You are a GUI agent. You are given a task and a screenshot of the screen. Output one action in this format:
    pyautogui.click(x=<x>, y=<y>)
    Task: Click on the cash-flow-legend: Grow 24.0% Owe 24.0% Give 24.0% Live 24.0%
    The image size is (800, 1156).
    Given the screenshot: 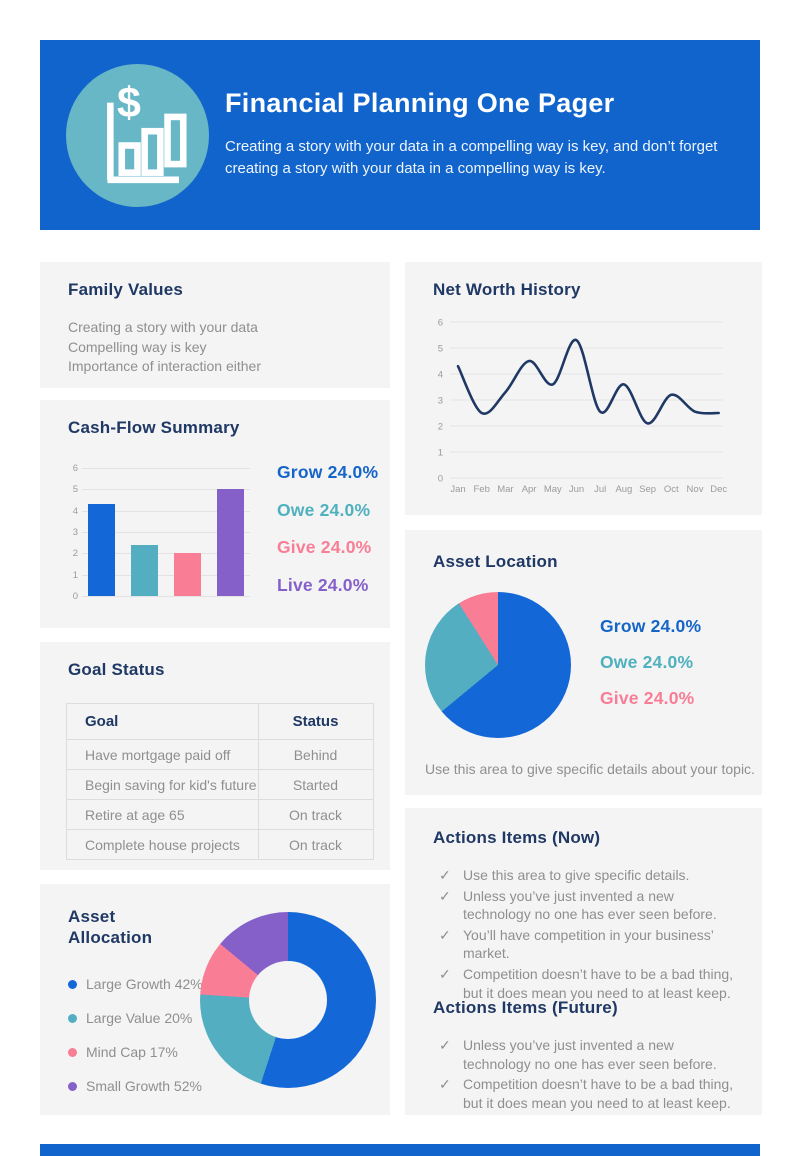 What is the action you would take?
    pyautogui.click(x=327, y=537)
    